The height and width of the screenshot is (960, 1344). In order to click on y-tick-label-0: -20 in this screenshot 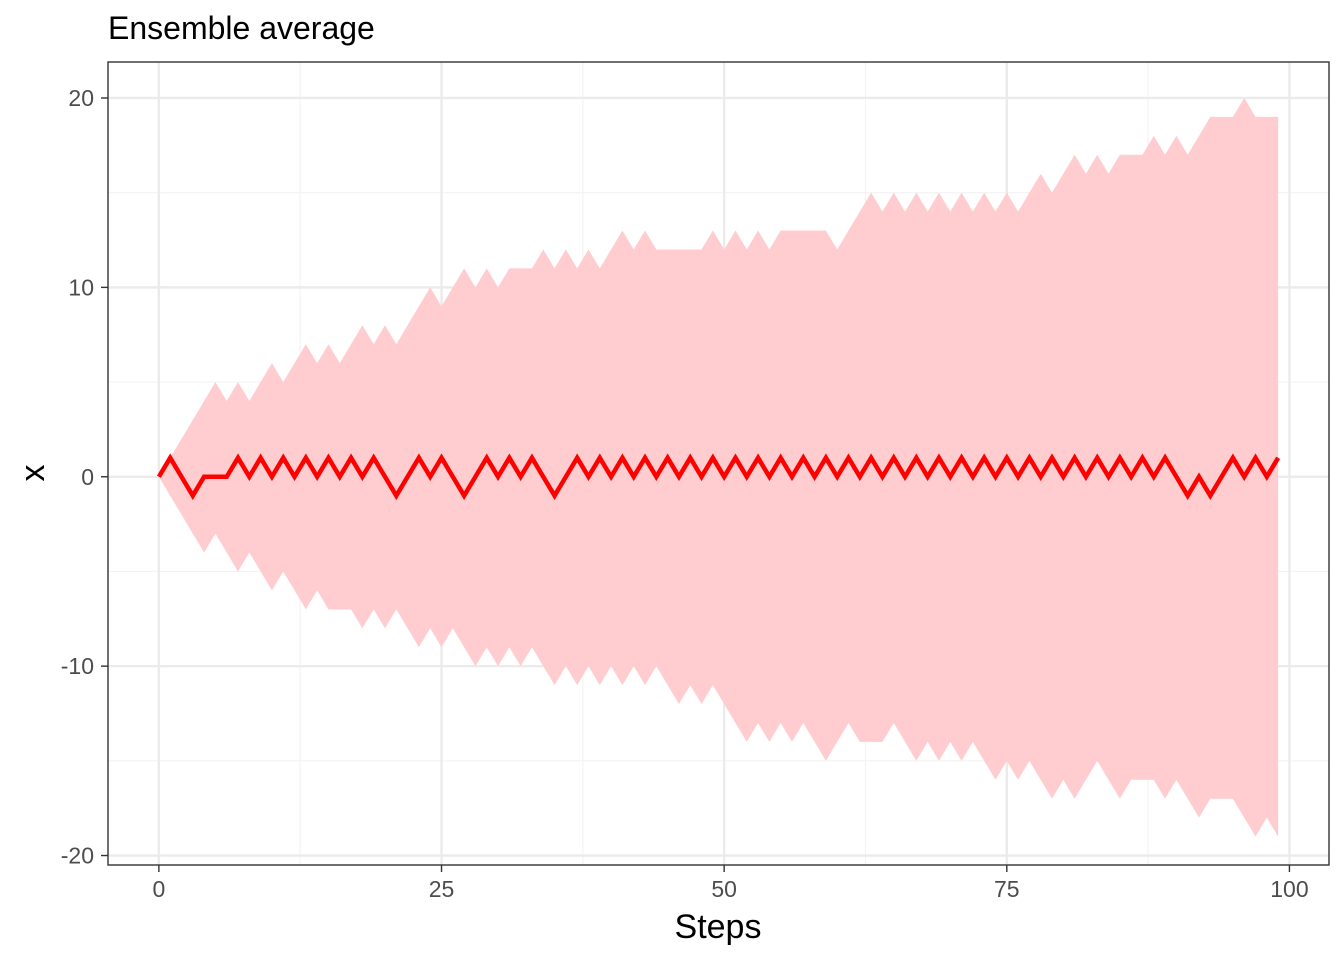, I will do `click(77, 856)`.